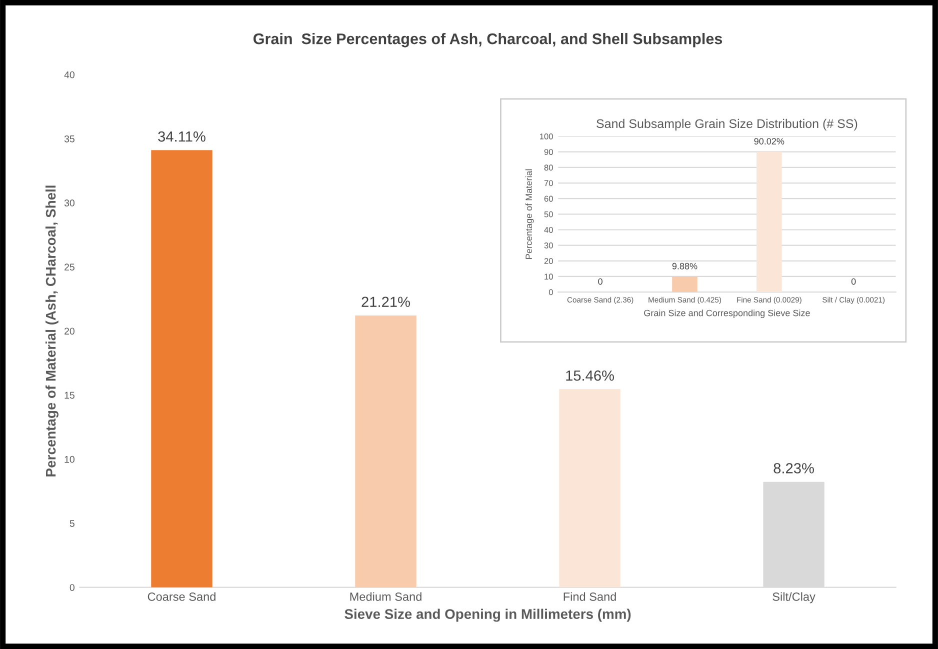 This screenshot has height=649, width=938. What do you see at coordinates (51, 331) in the screenshot?
I see `y-axis-title: Percentage of Material (Ash, CHarcoal, Shell` at bounding box center [51, 331].